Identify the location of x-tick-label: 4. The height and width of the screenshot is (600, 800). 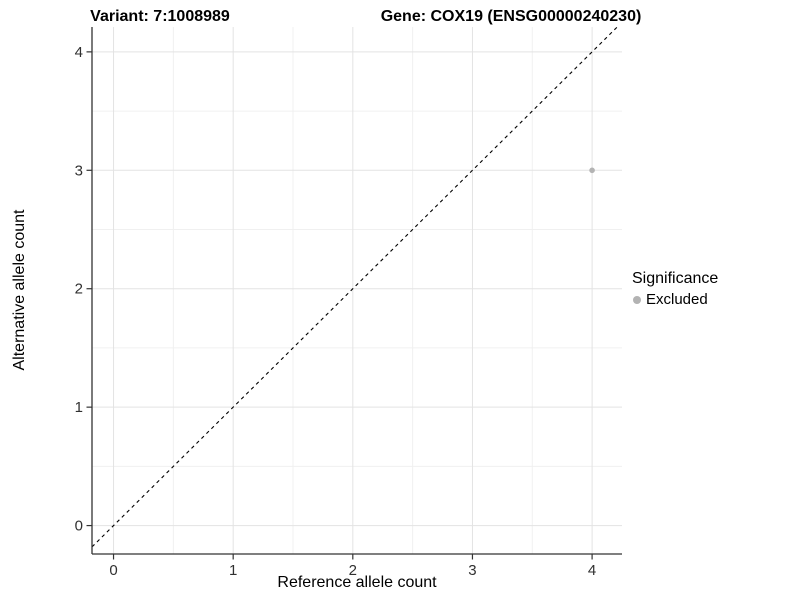
(592, 570).